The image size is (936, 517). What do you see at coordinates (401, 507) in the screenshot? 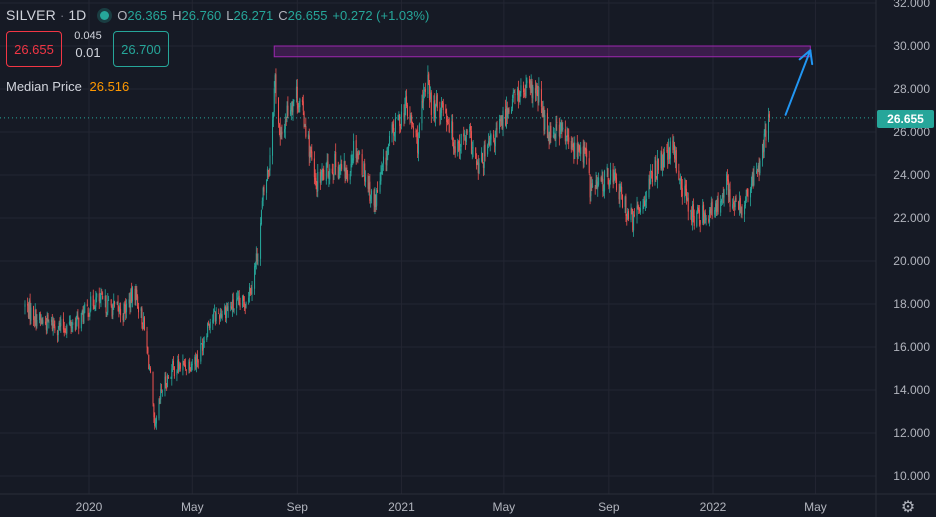
I see `x-tick-label: 2021` at bounding box center [401, 507].